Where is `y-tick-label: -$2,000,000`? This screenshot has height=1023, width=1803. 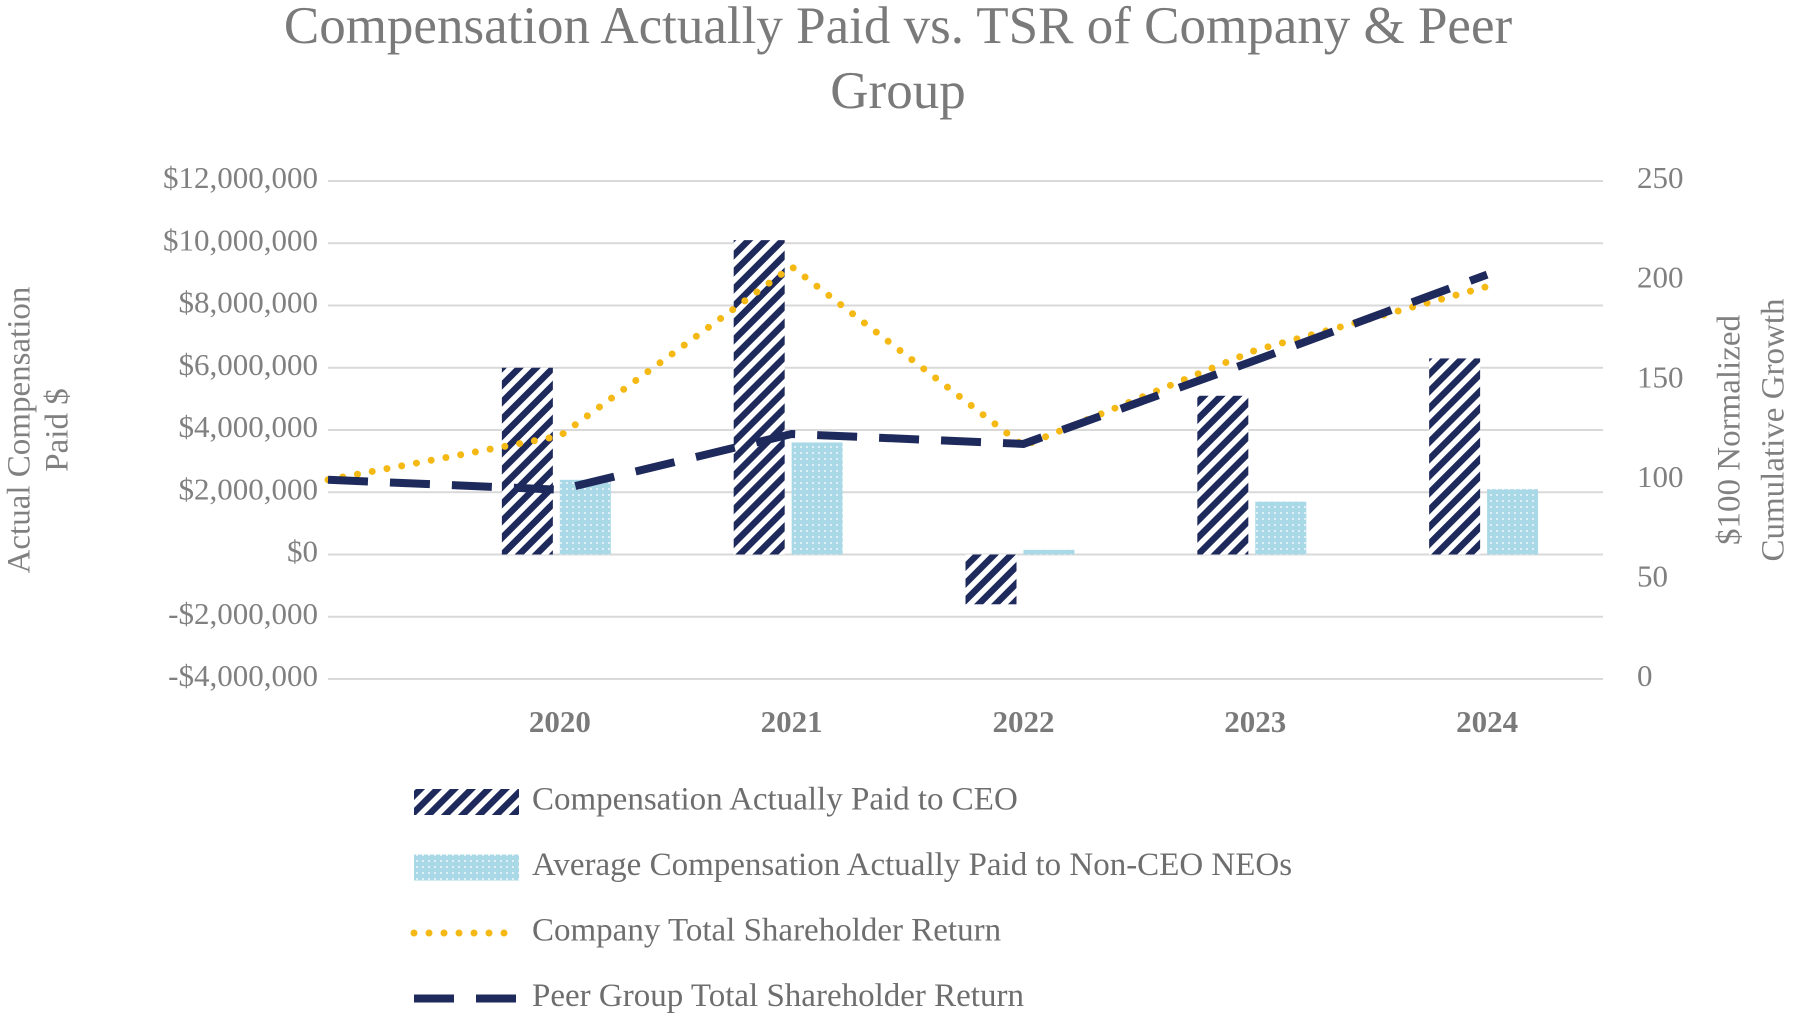
y-tick-label: -$2,000,000 is located at coordinates (243, 613).